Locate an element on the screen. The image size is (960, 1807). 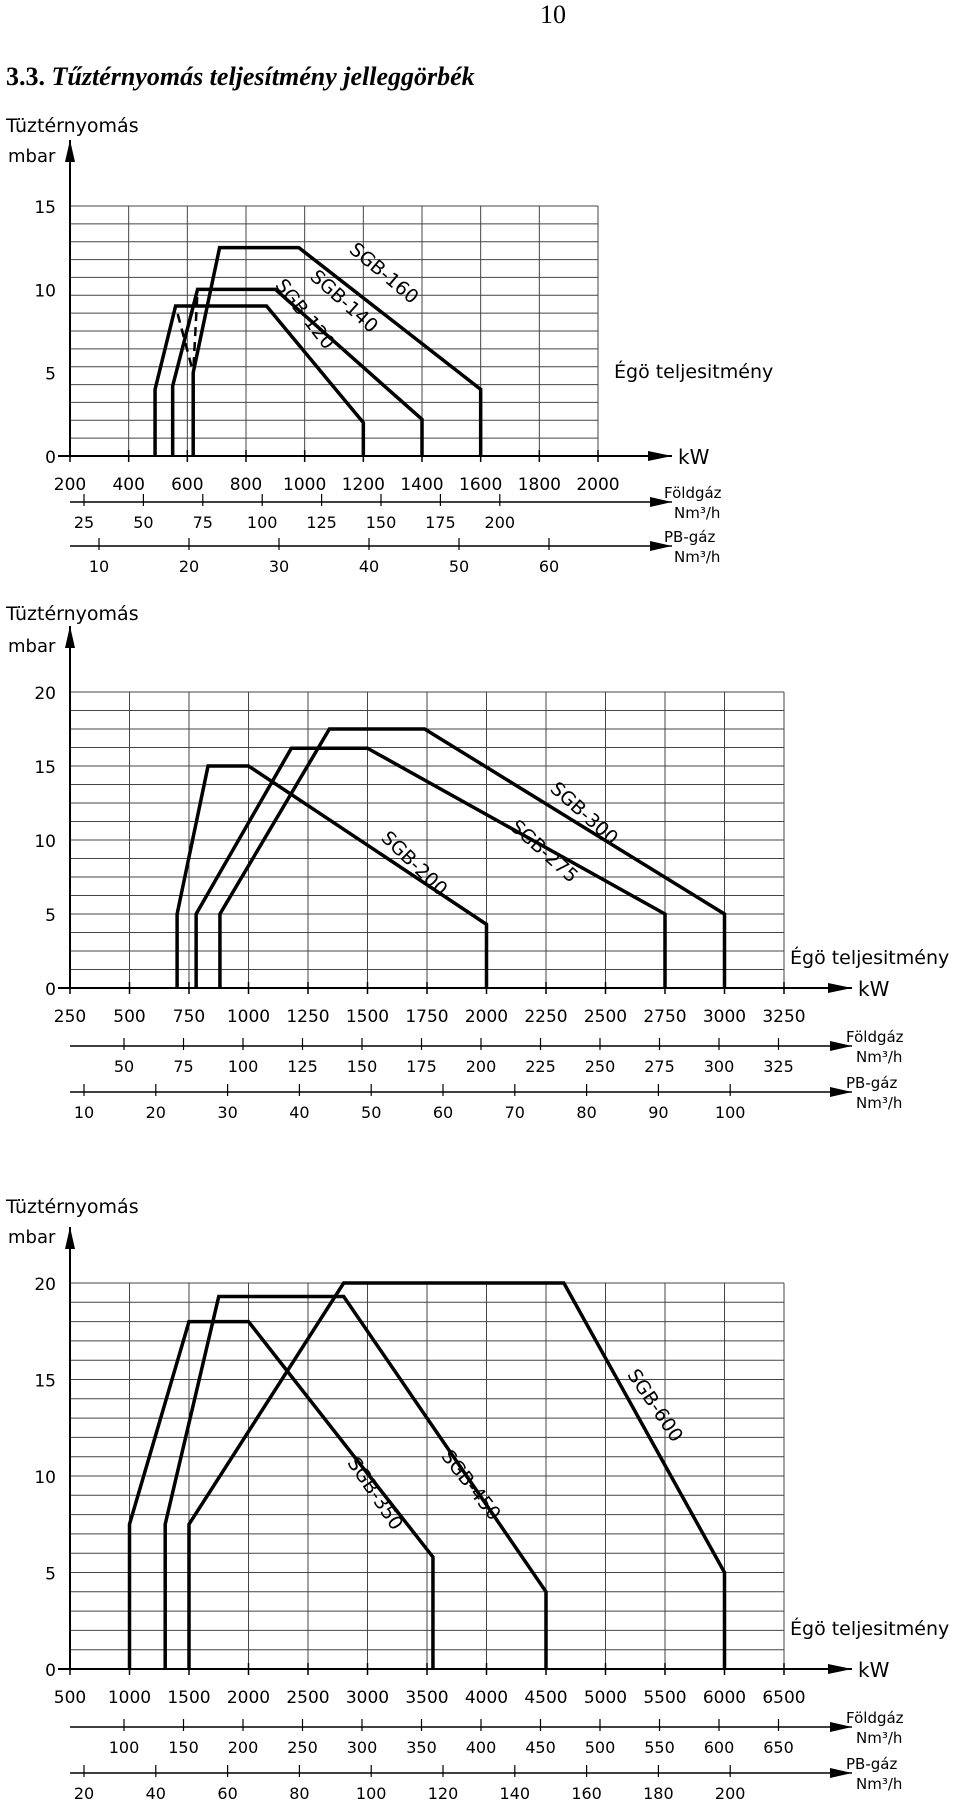
x-tick-label: 2000 is located at coordinates (486, 1017).